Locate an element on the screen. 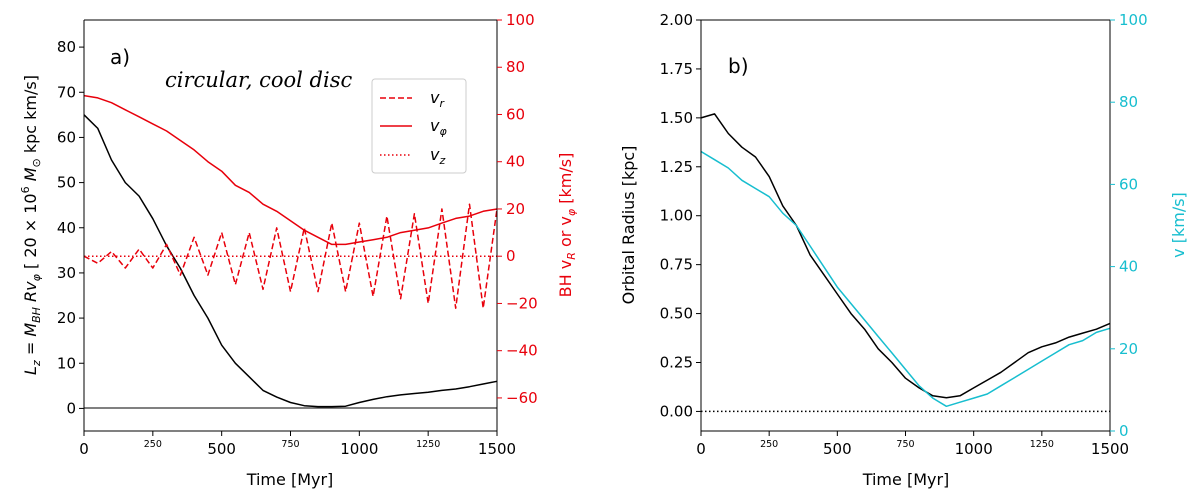 The width and height of the screenshot is (1200, 502). y-tick-label-left: 20 is located at coordinates (66, 318).